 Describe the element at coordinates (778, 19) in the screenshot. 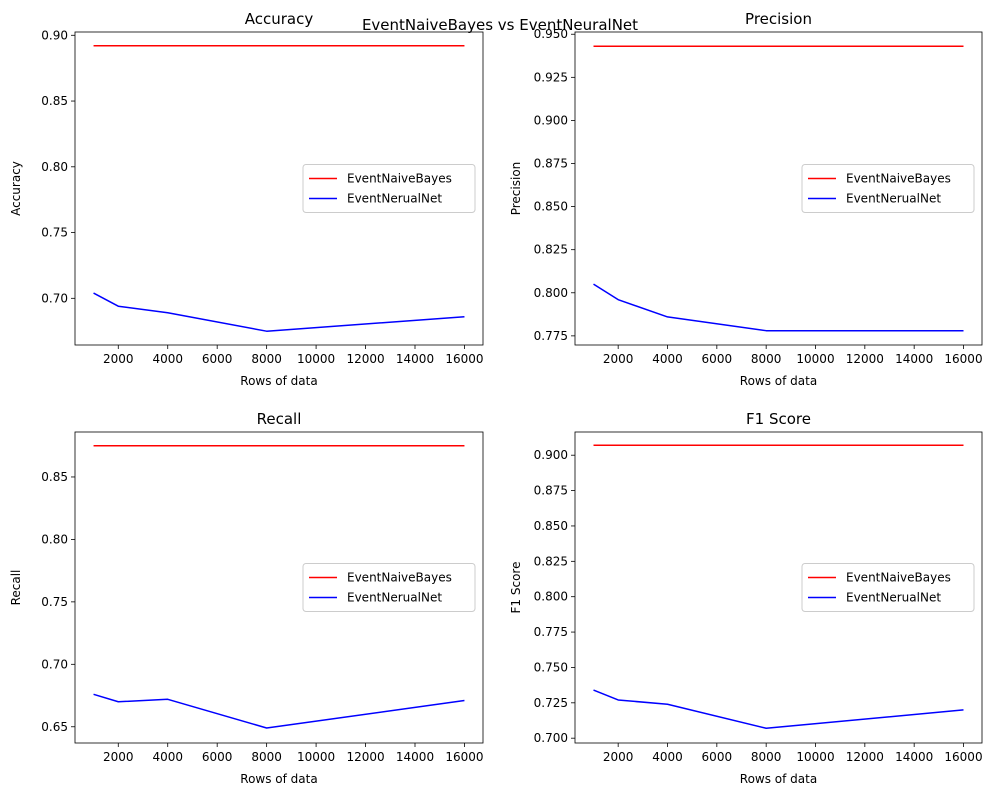

I see `subplot-title: Precision` at that location.